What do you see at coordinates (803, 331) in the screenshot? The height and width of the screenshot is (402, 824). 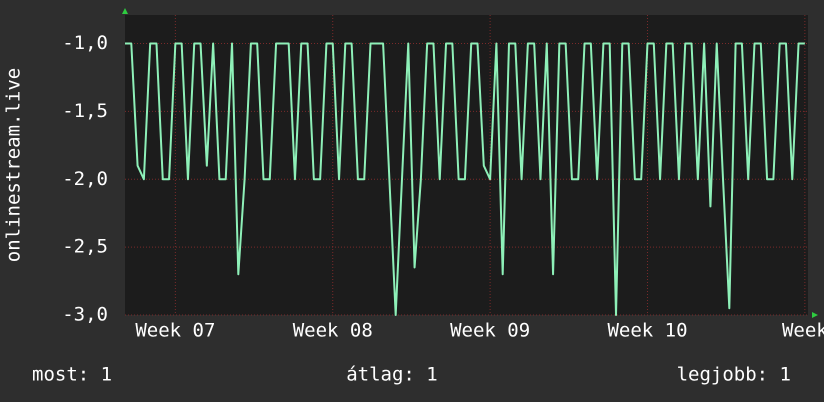 I see `x-tick-label: Week` at bounding box center [803, 331].